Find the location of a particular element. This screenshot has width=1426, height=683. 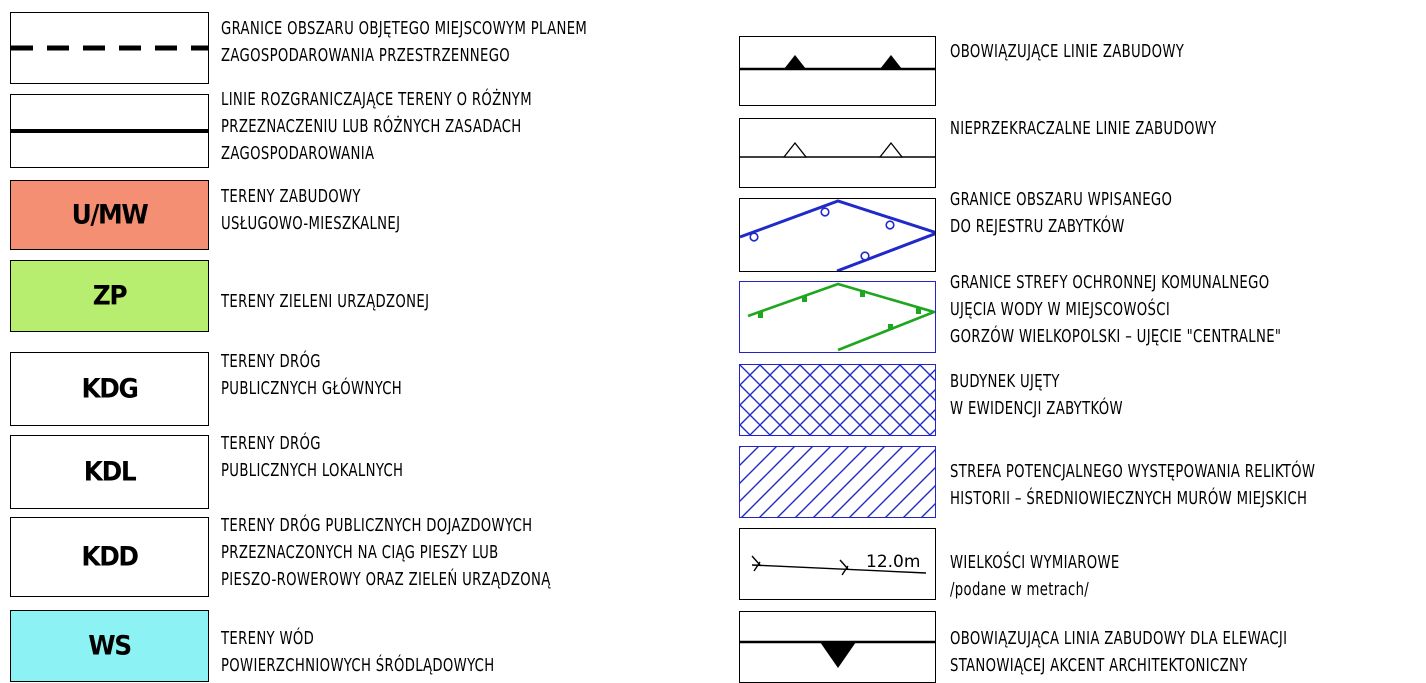

legend-symbol-listed-building is located at coordinates (837, 400).